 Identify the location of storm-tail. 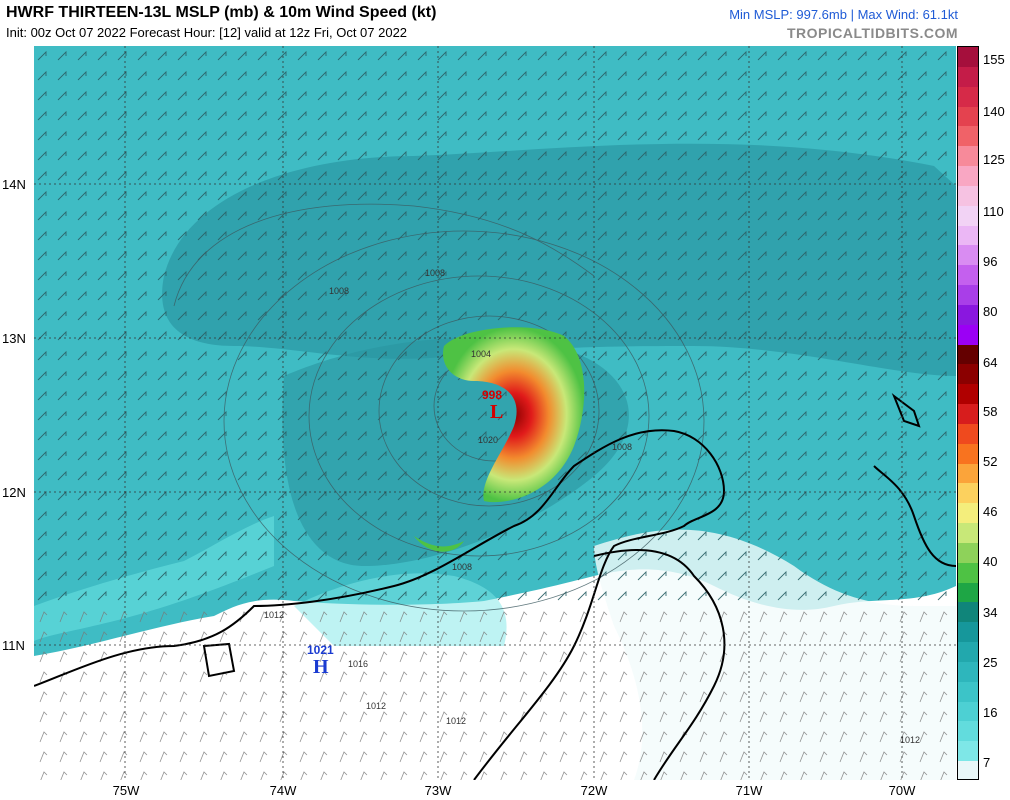
(439, 544).